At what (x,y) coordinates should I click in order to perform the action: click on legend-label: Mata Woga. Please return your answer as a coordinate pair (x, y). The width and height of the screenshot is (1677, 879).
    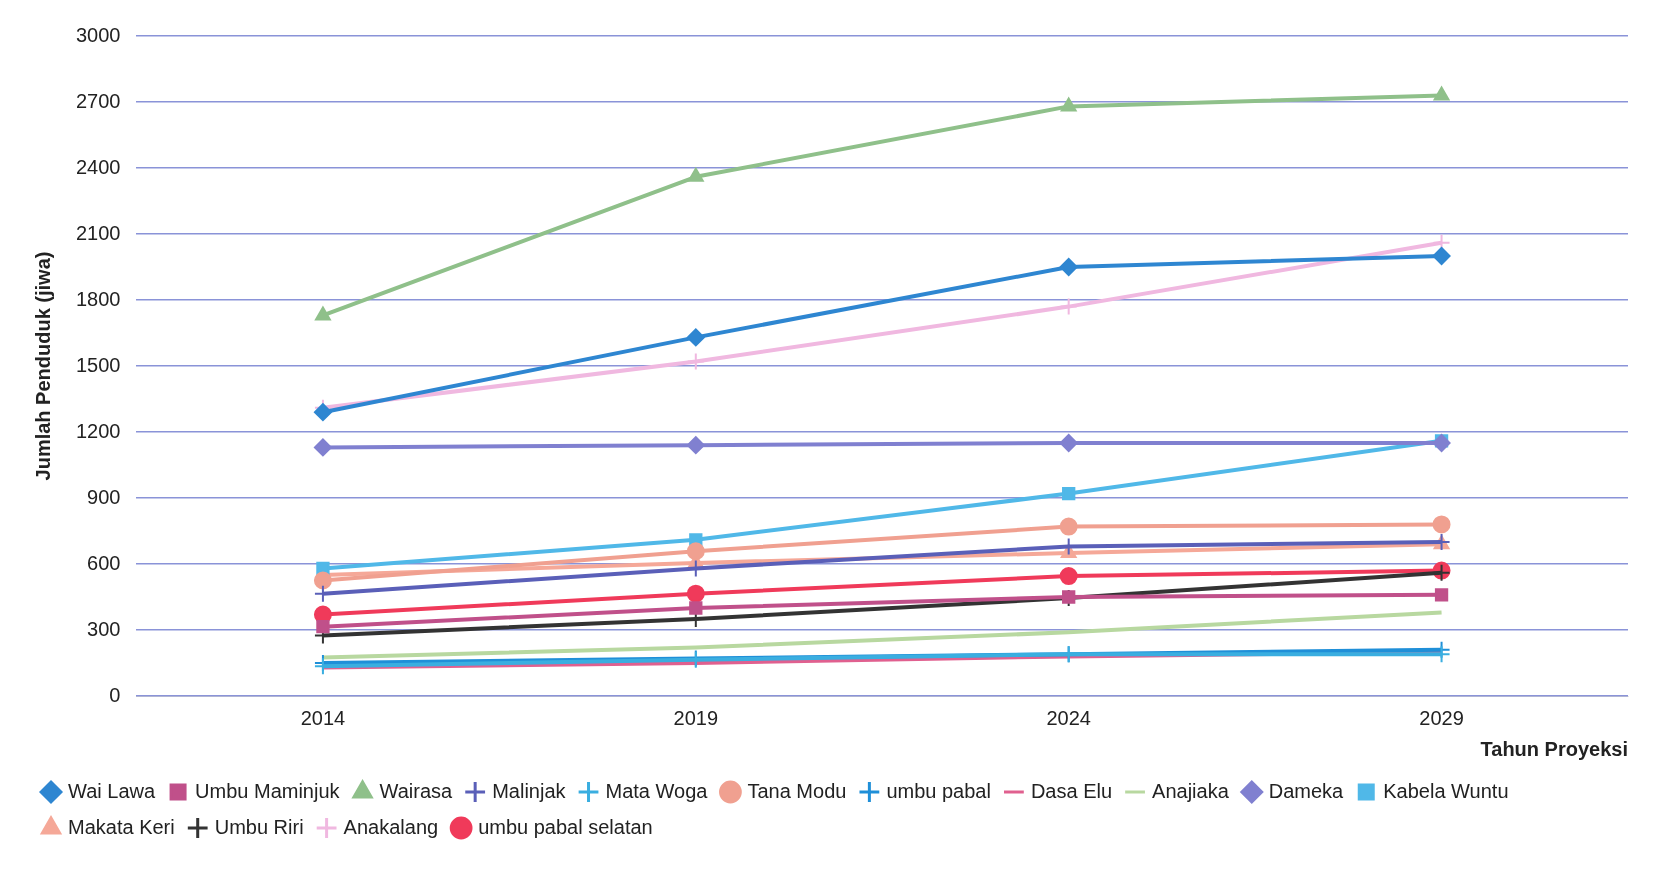
    Looking at the image, I should click on (657, 790).